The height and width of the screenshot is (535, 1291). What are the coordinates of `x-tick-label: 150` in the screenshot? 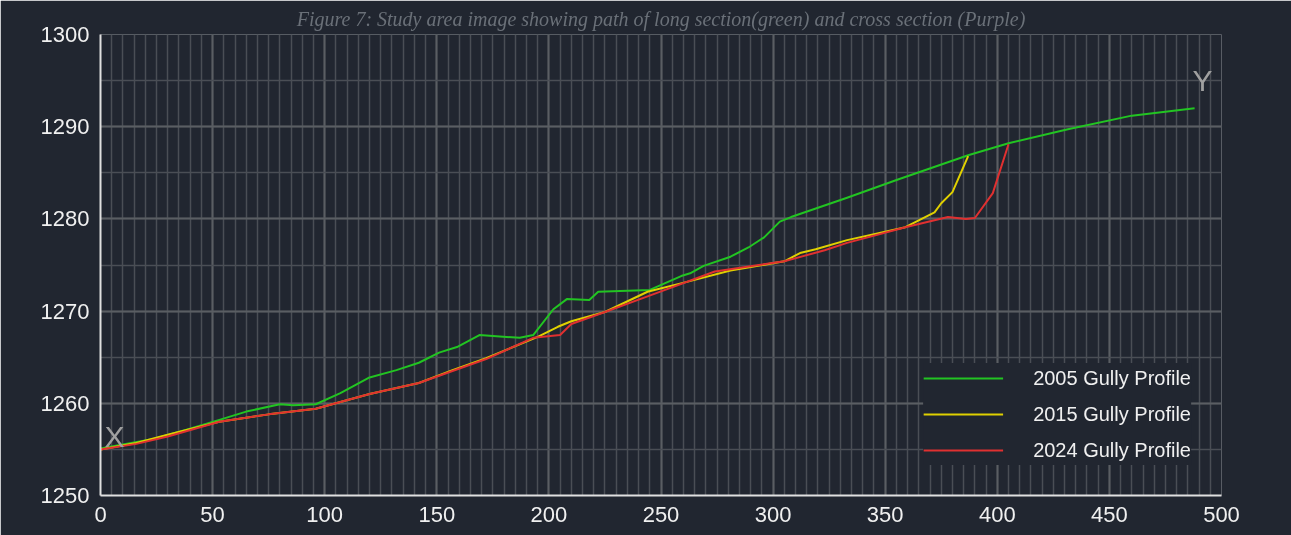 It's located at (437, 514).